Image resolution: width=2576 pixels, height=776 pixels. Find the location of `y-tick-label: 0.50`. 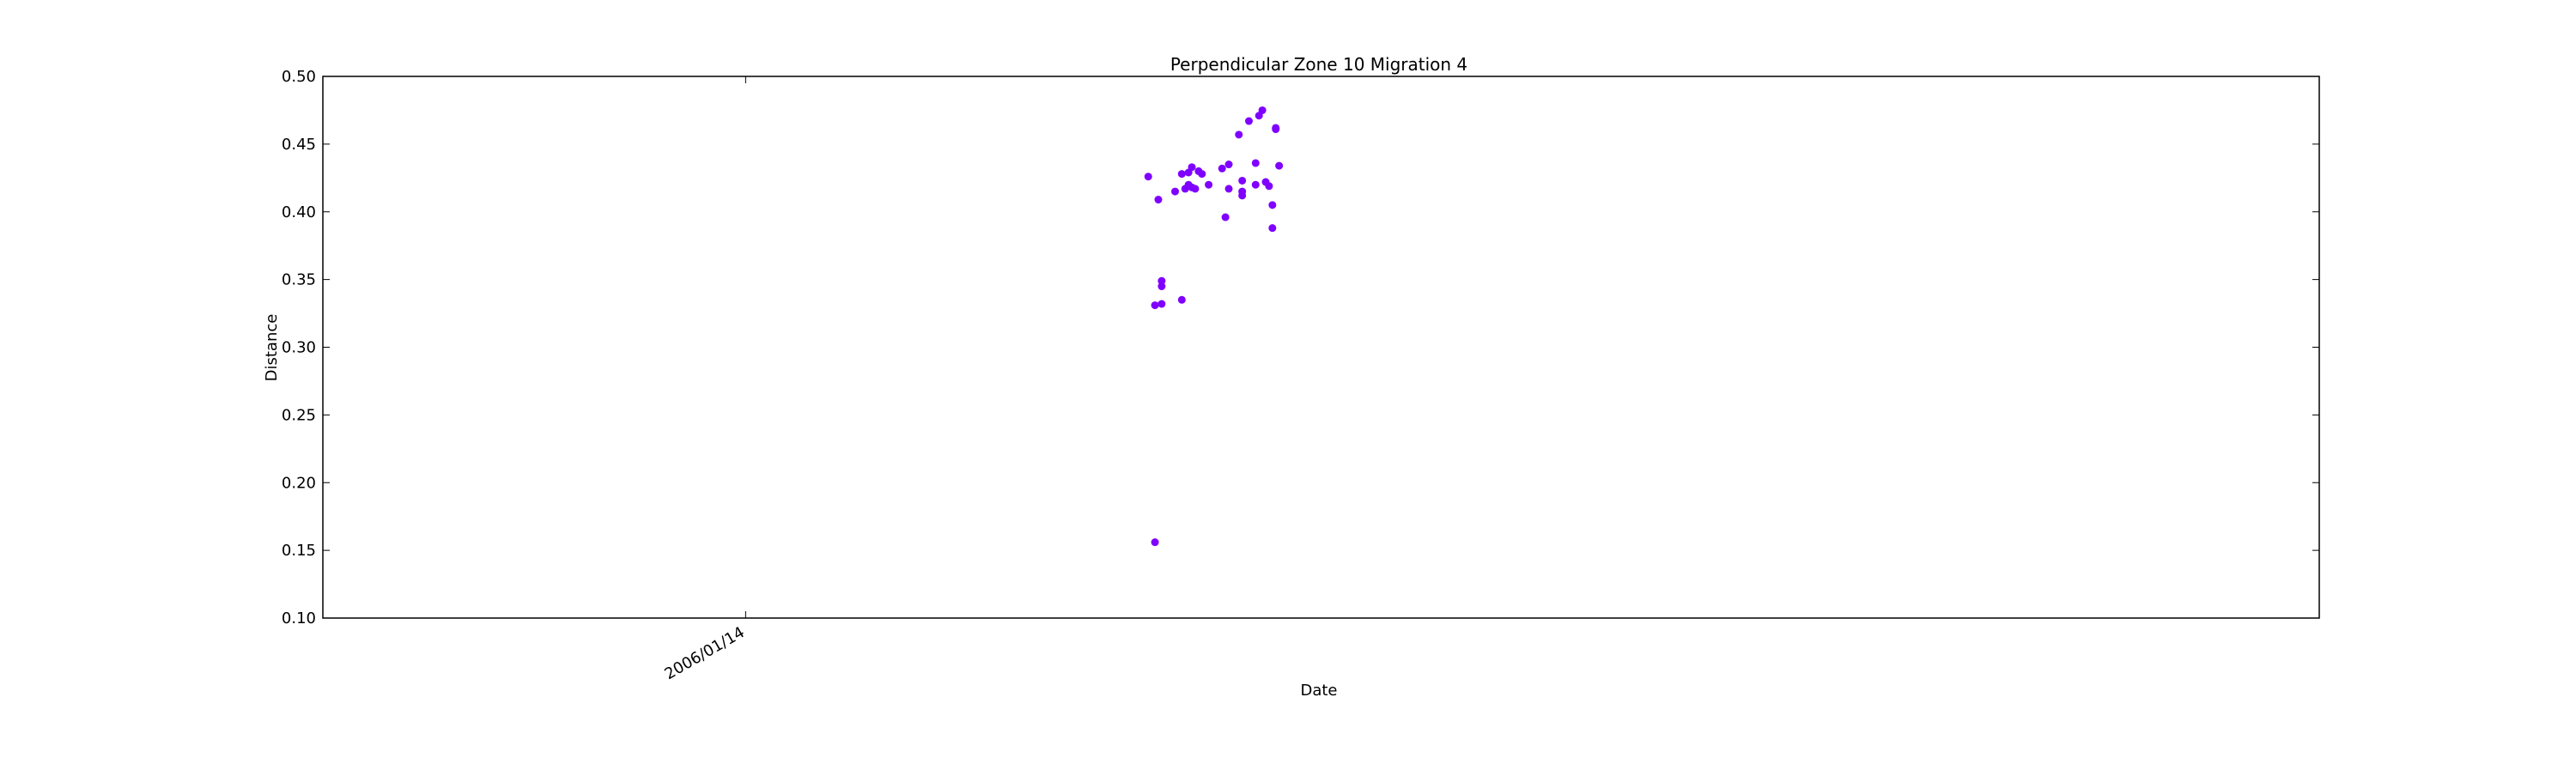

y-tick-label: 0.50 is located at coordinates (299, 77).